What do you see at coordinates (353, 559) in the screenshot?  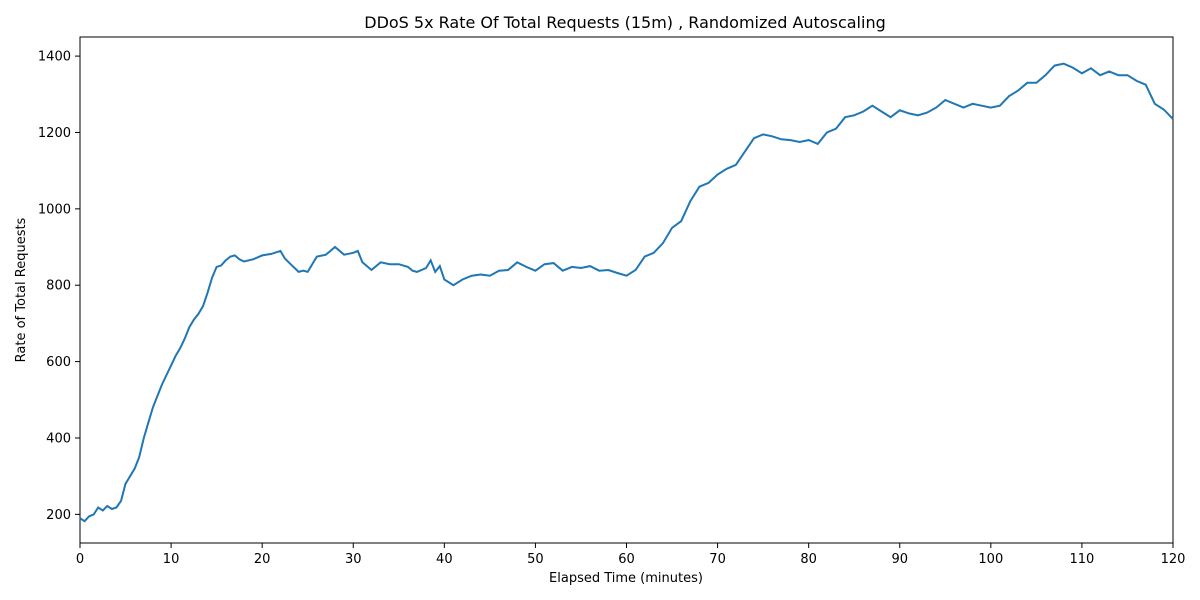 I see `x-tick-label: 30` at bounding box center [353, 559].